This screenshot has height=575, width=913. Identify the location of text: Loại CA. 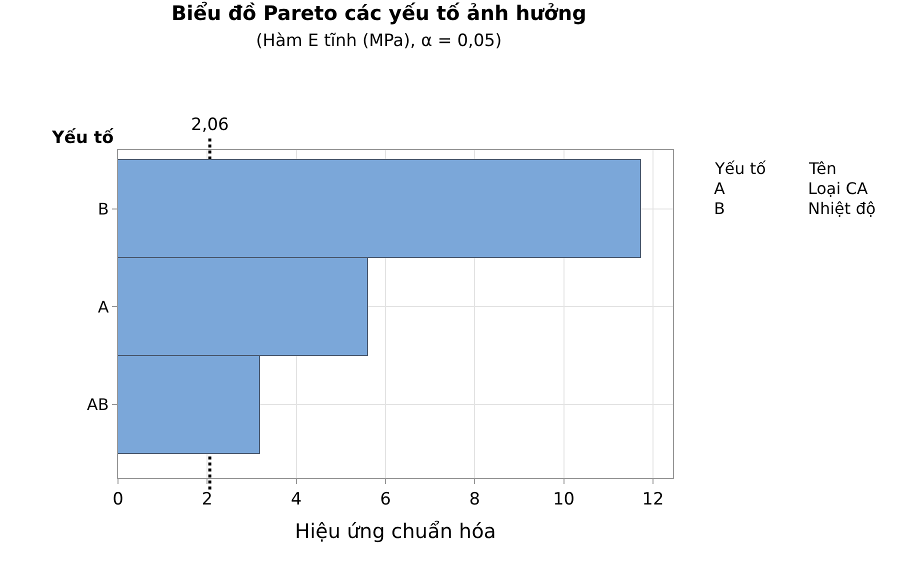
(838, 188).